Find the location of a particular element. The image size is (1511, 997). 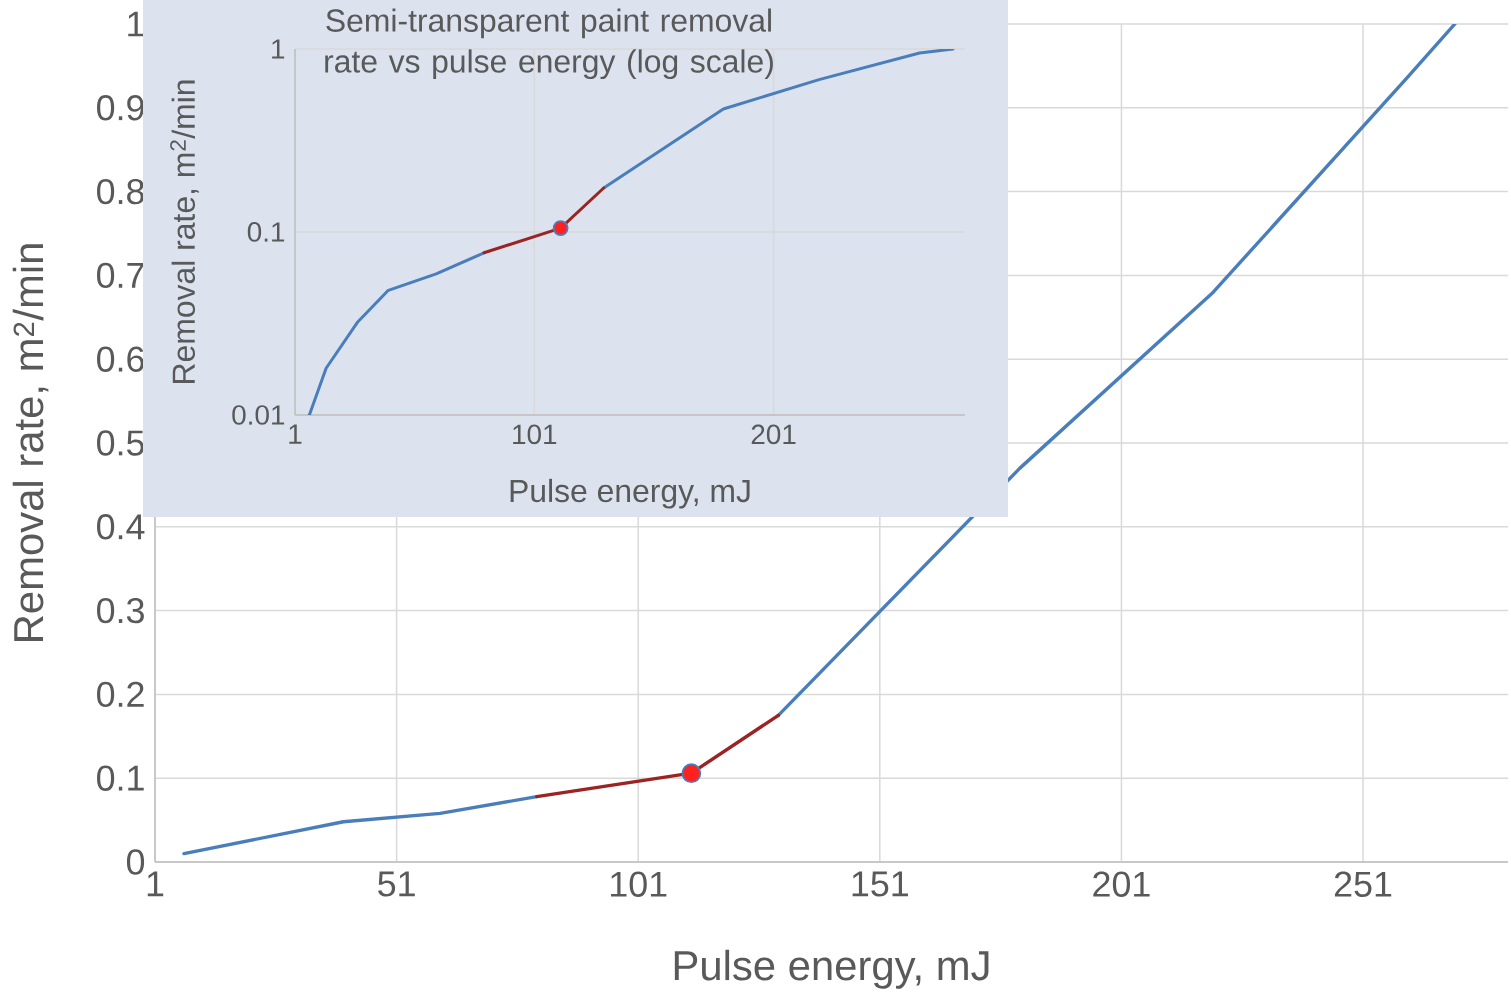

y-tick-label: 0.8 is located at coordinates (120, 191).